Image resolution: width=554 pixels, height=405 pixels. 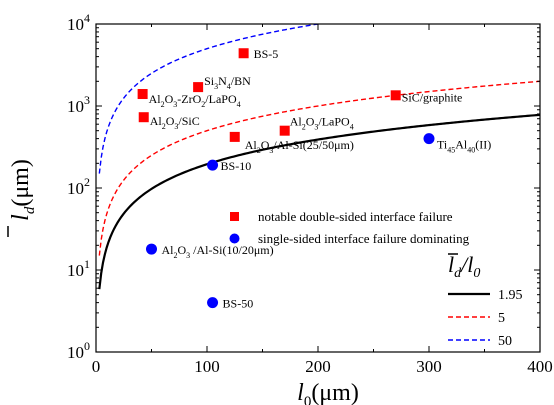 I want to click on point-label: Al2​O3​-ZrO2​/LaPO4​, so click(x=195, y=100).